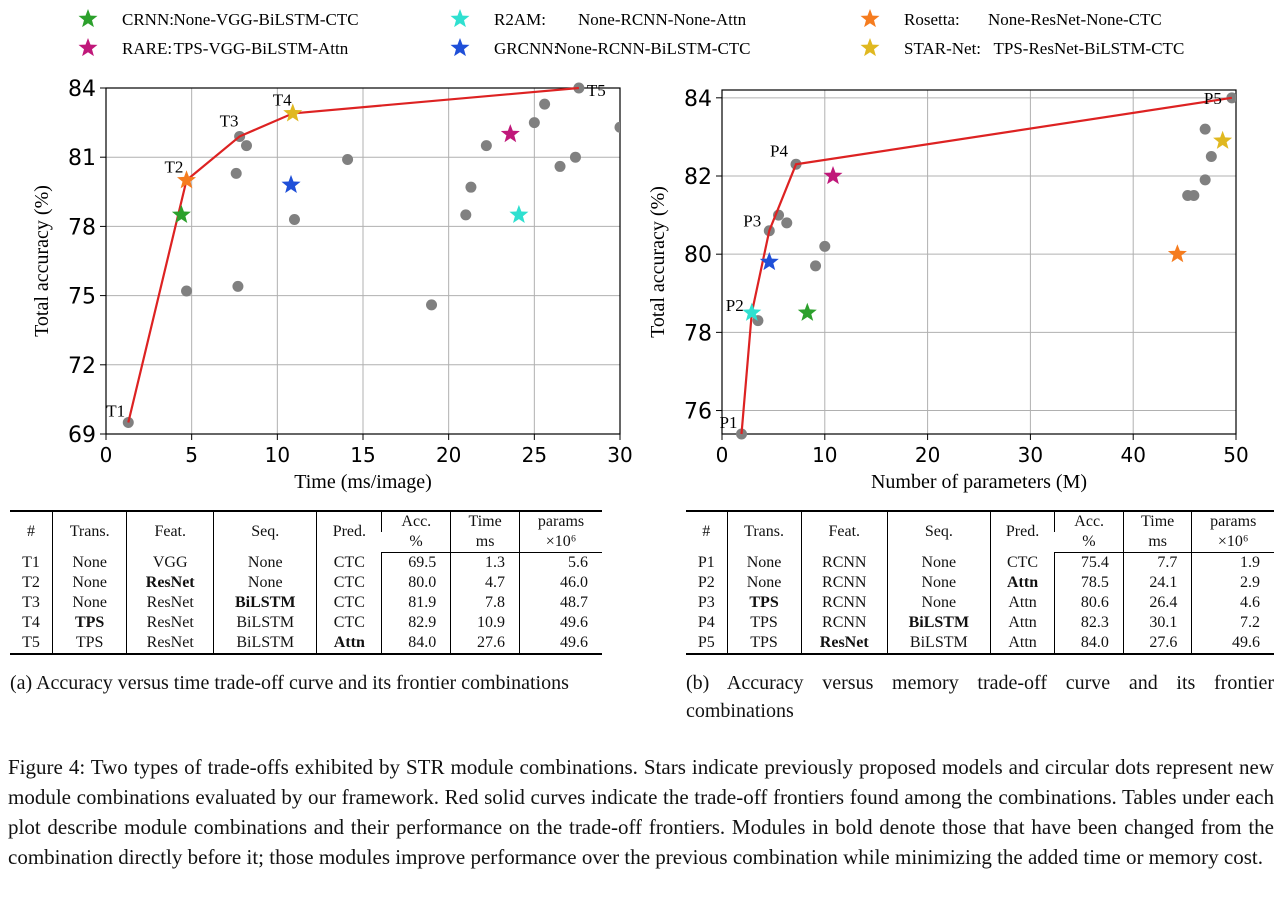 Image resolution: width=1285 pixels, height=905 pixels. What do you see at coordinates (662, 19) in the screenshot?
I see `legend-model-desc: None-RCNN-None-Attn` at bounding box center [662, 19].